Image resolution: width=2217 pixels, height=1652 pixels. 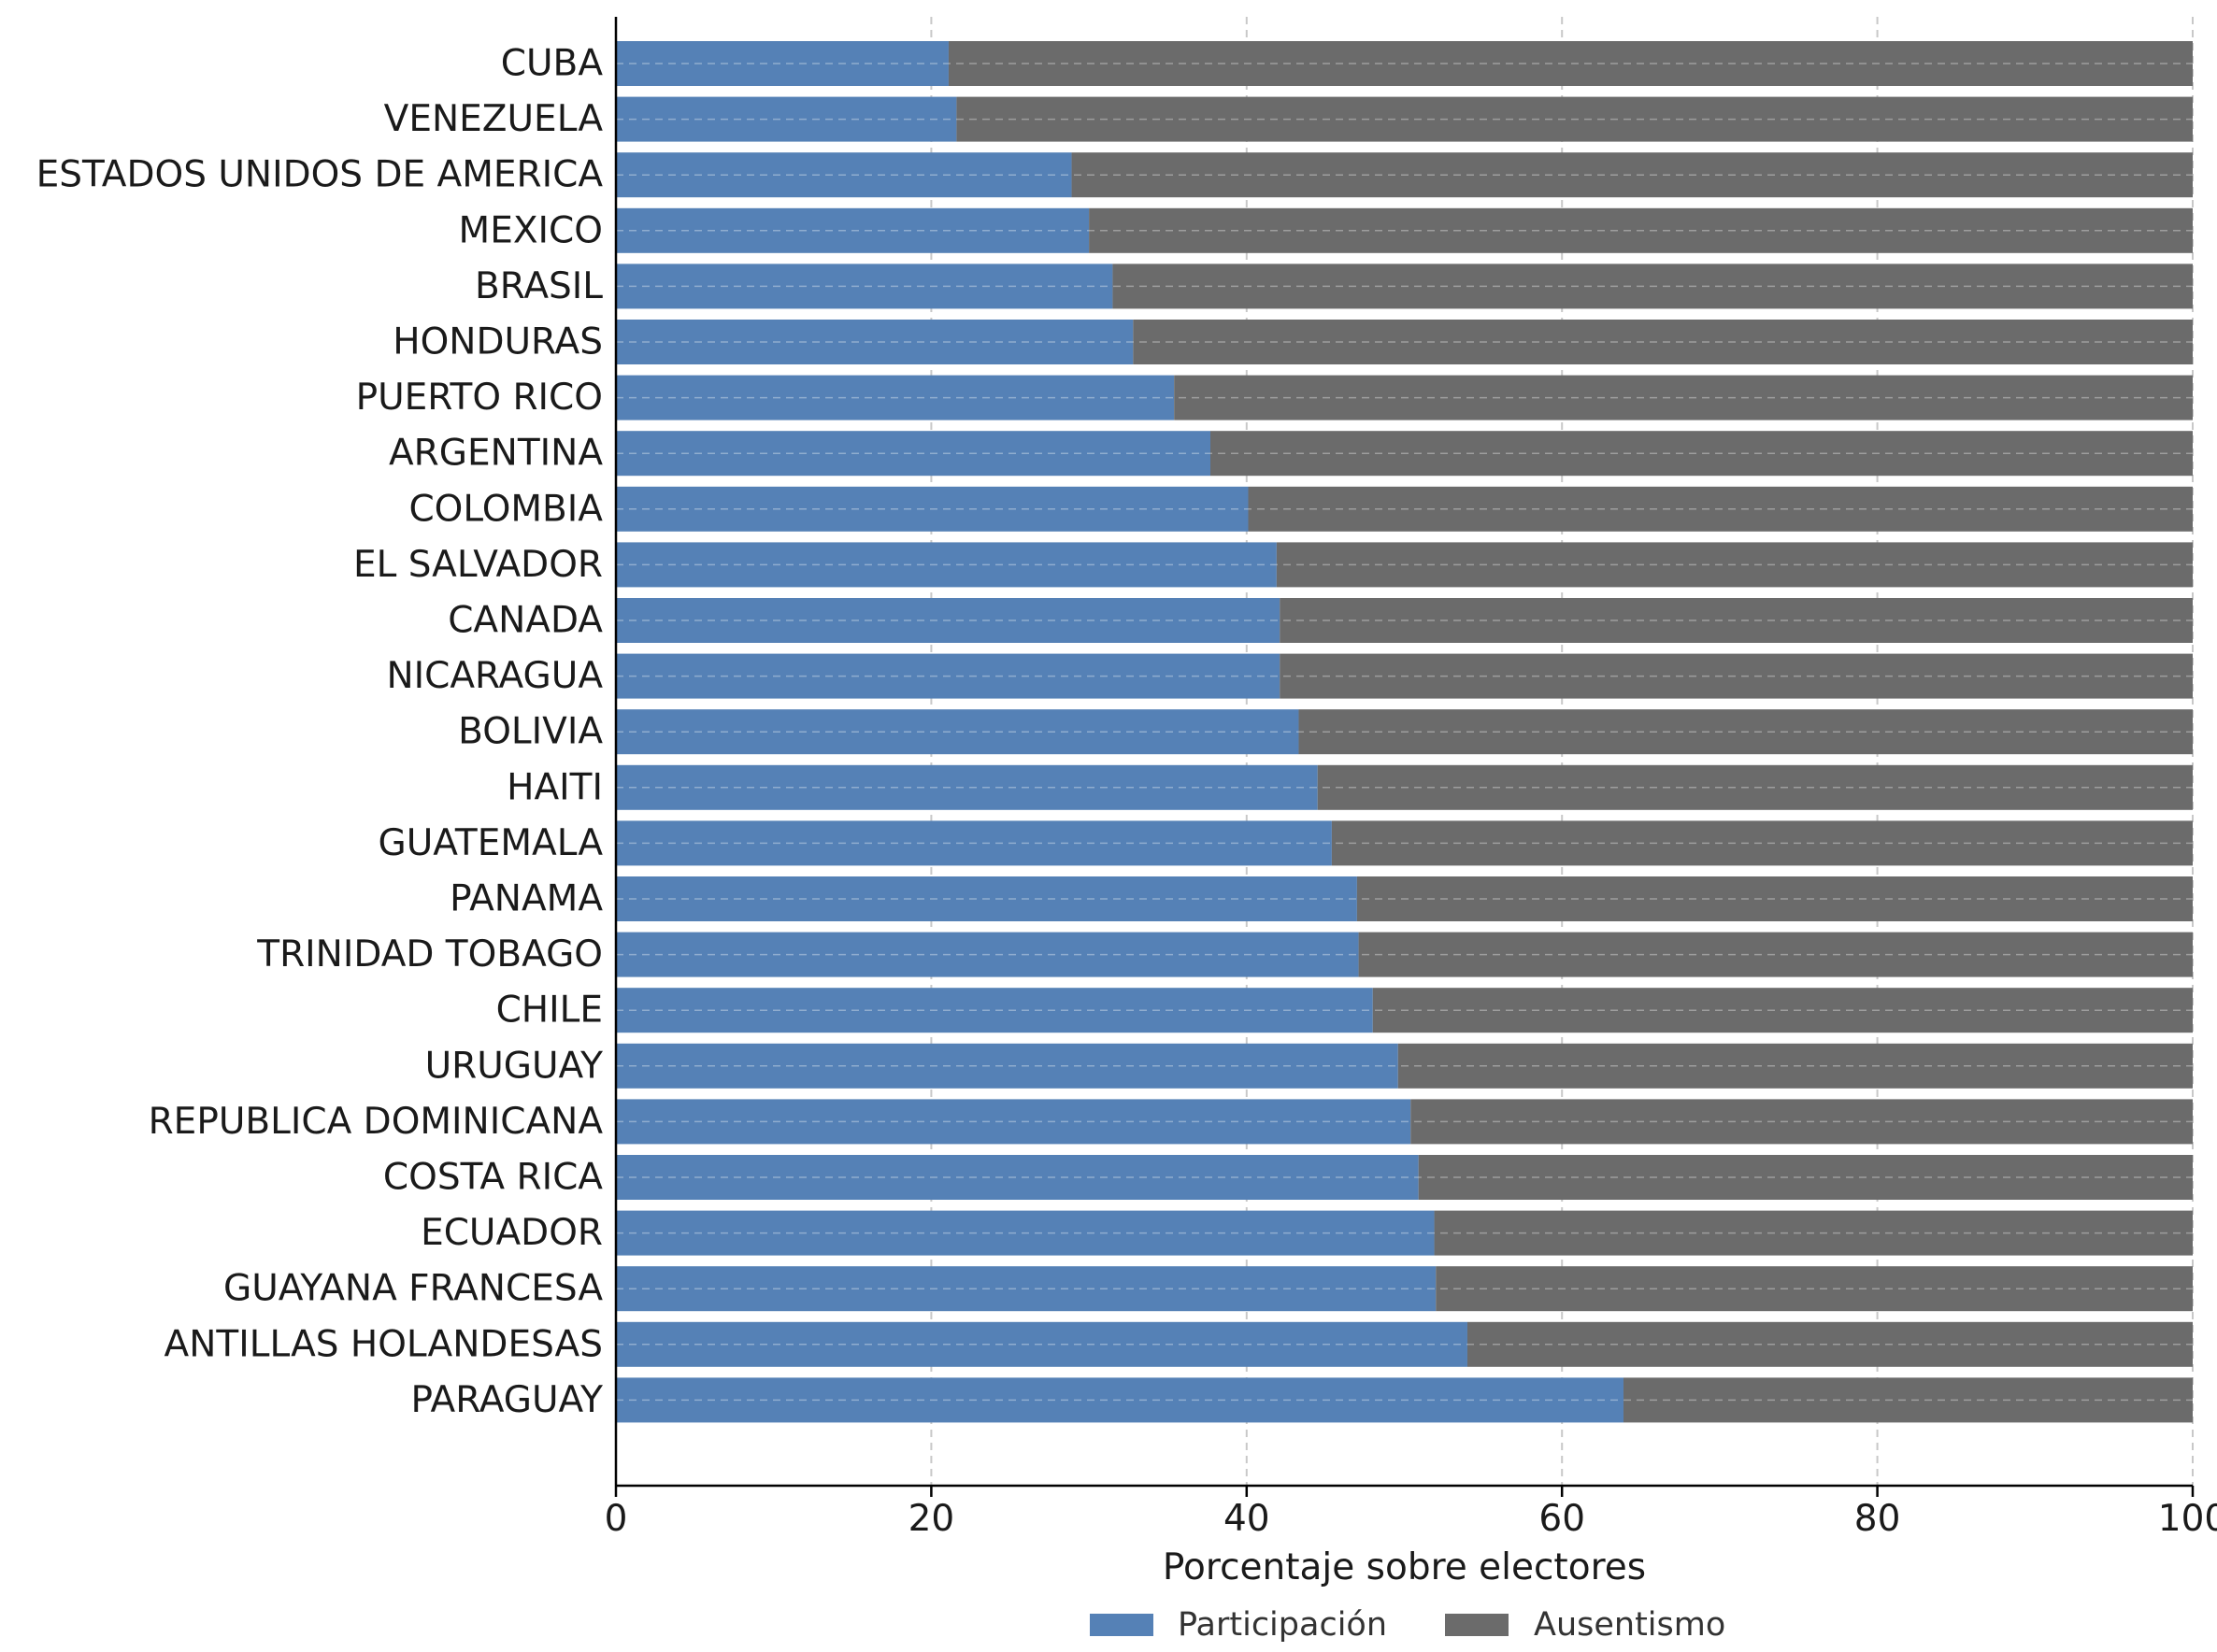 What do you see at coordinates (320, 175) in the screenshot?
I see `category-label: ESTADOS UNIDOS DE AMERICA` at bounding box center [320, 175].